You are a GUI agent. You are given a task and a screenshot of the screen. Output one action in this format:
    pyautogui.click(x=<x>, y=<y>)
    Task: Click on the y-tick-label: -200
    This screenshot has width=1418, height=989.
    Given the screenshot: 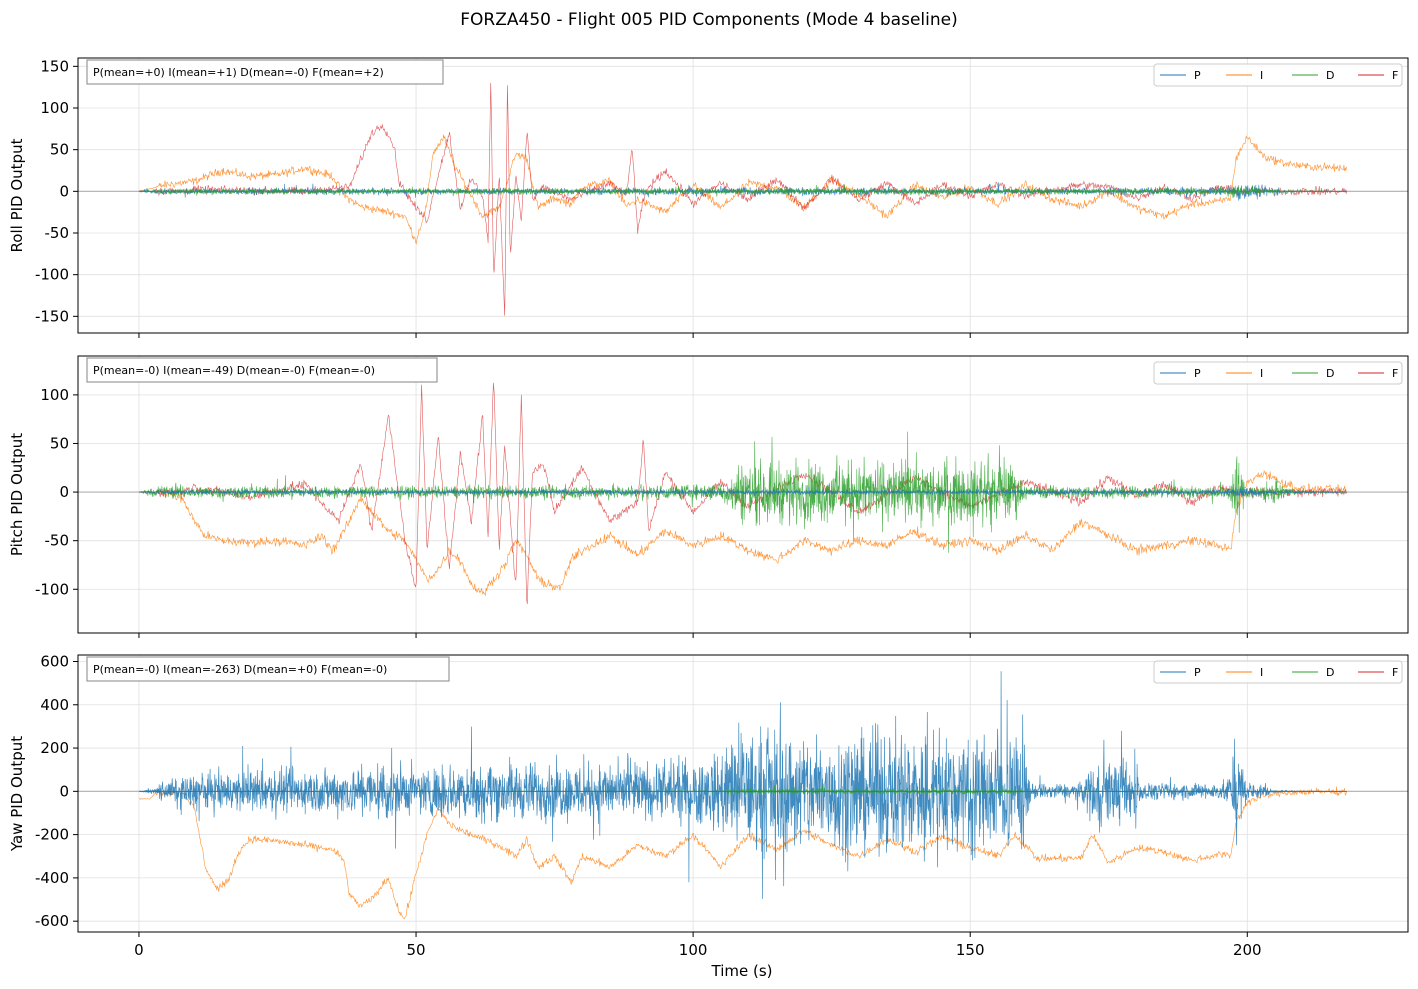 What is the action you would take?
    pyautogui.click(x=52, y=835)
    